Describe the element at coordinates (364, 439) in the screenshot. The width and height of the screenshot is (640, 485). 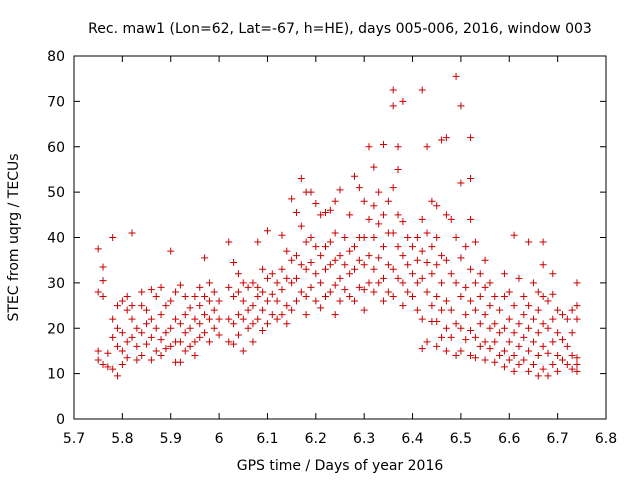
I see `x-tick-label: 6.3` at that location.